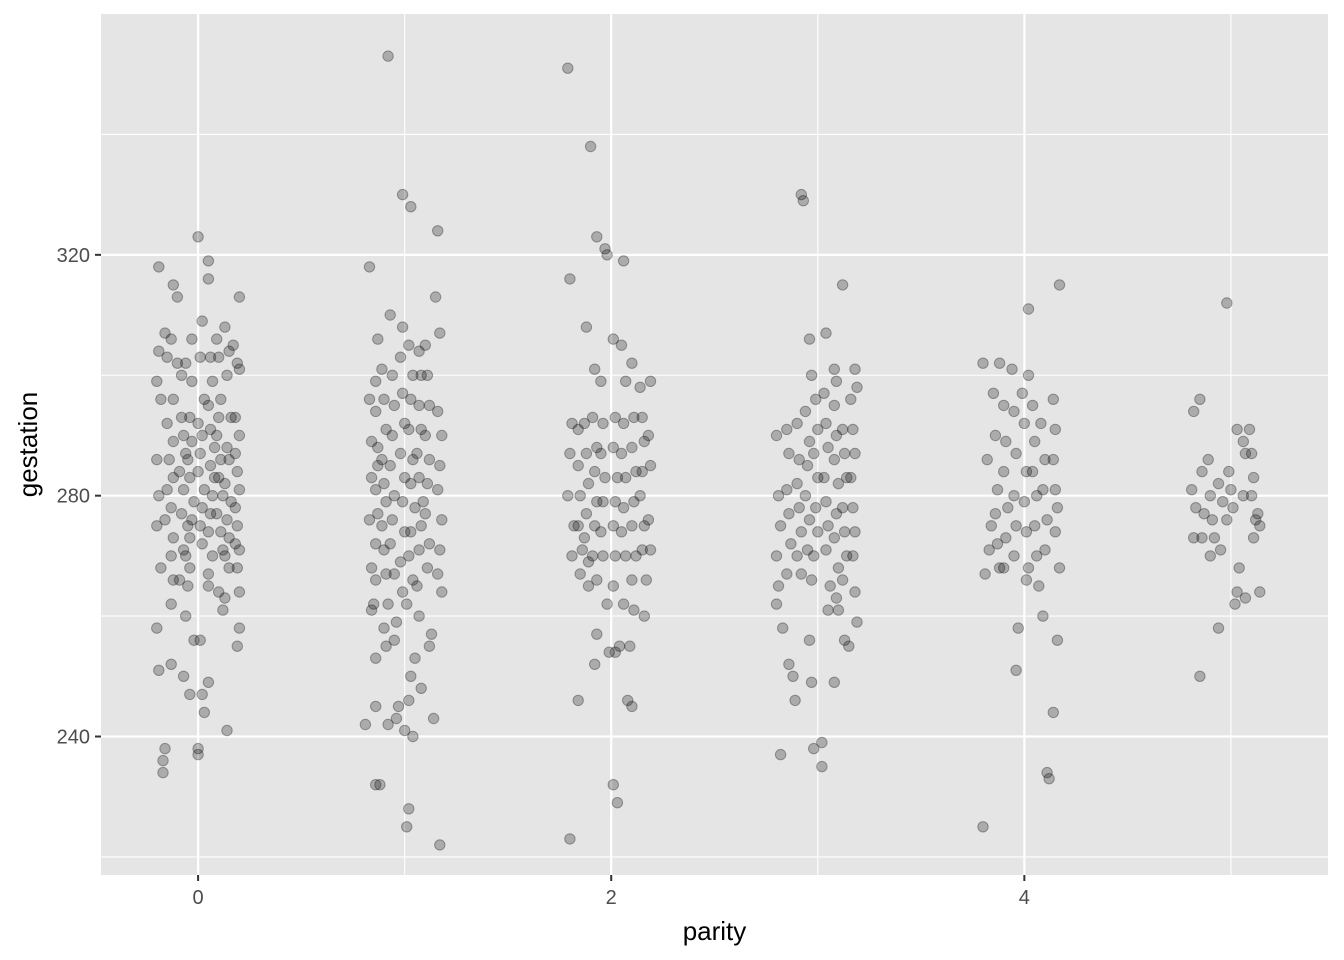  Describe the element at coordinates (73, 497) in the screenshot. I see `y-tick-label: 280` at that location.